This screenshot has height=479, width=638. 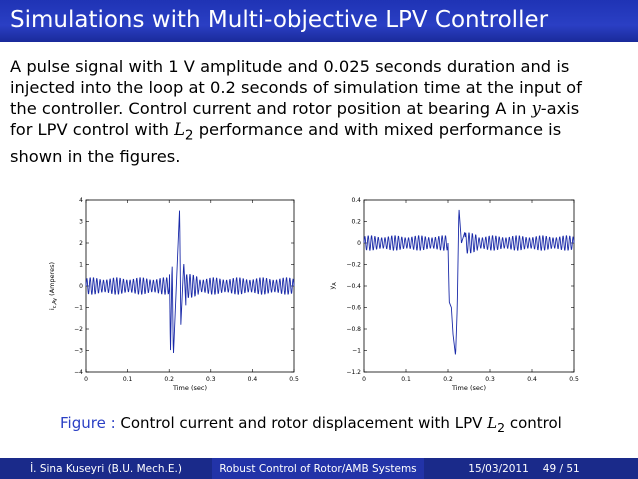 I want to click on footer-date: 15/03/2011, so click(x=498, y=468).